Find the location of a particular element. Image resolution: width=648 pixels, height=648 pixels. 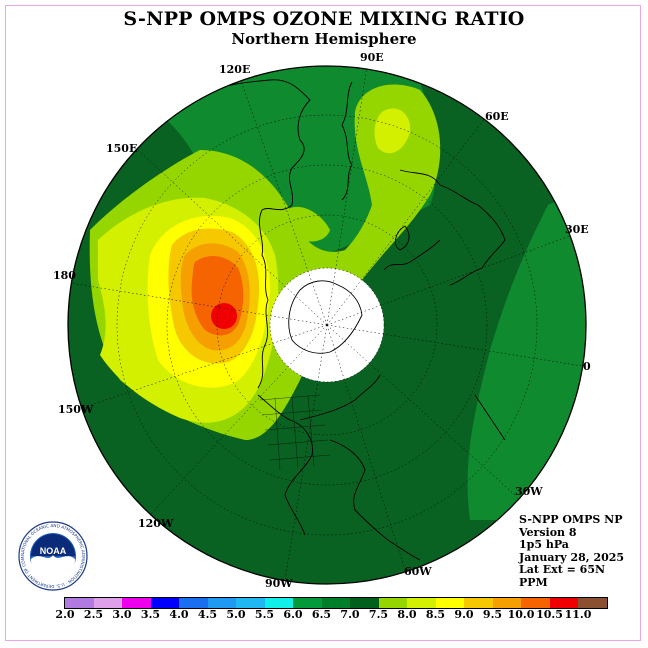

colorbar-tick-label: 3.0 is located at coordinates (122, 614).